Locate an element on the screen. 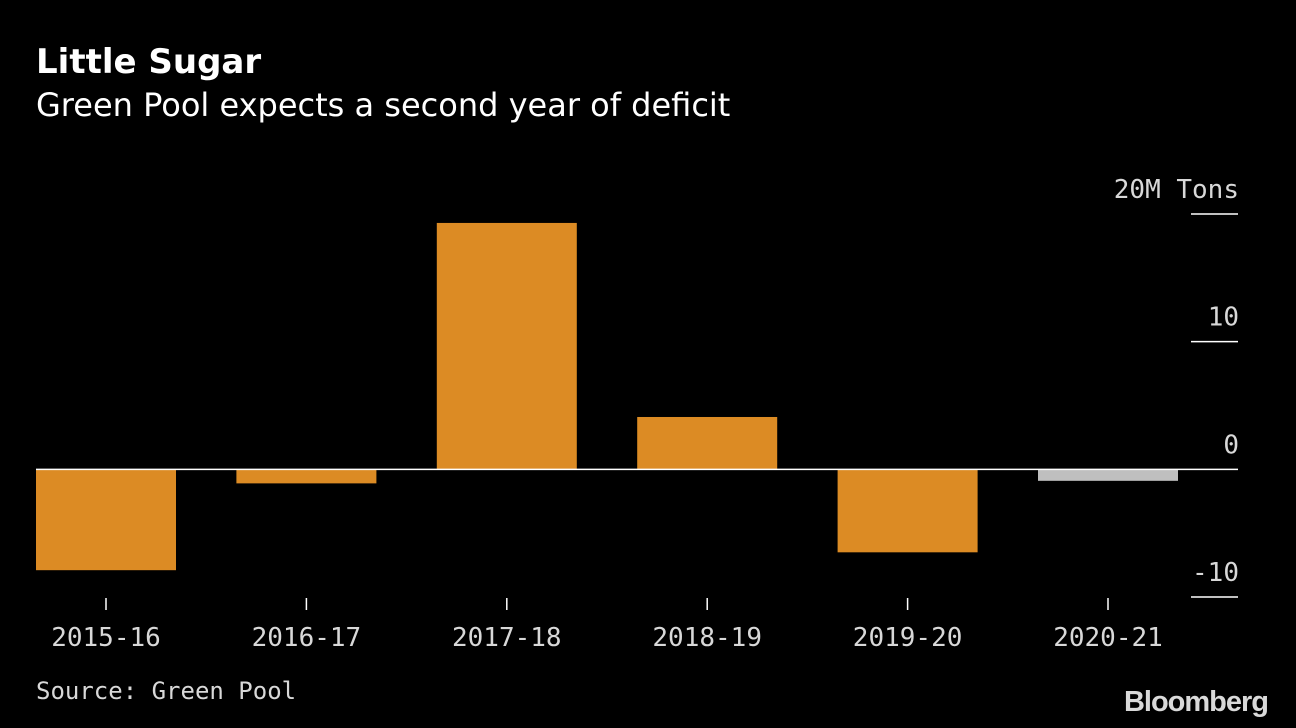  x-tick-label: 2019-20 is located at coordinates (908, 638).